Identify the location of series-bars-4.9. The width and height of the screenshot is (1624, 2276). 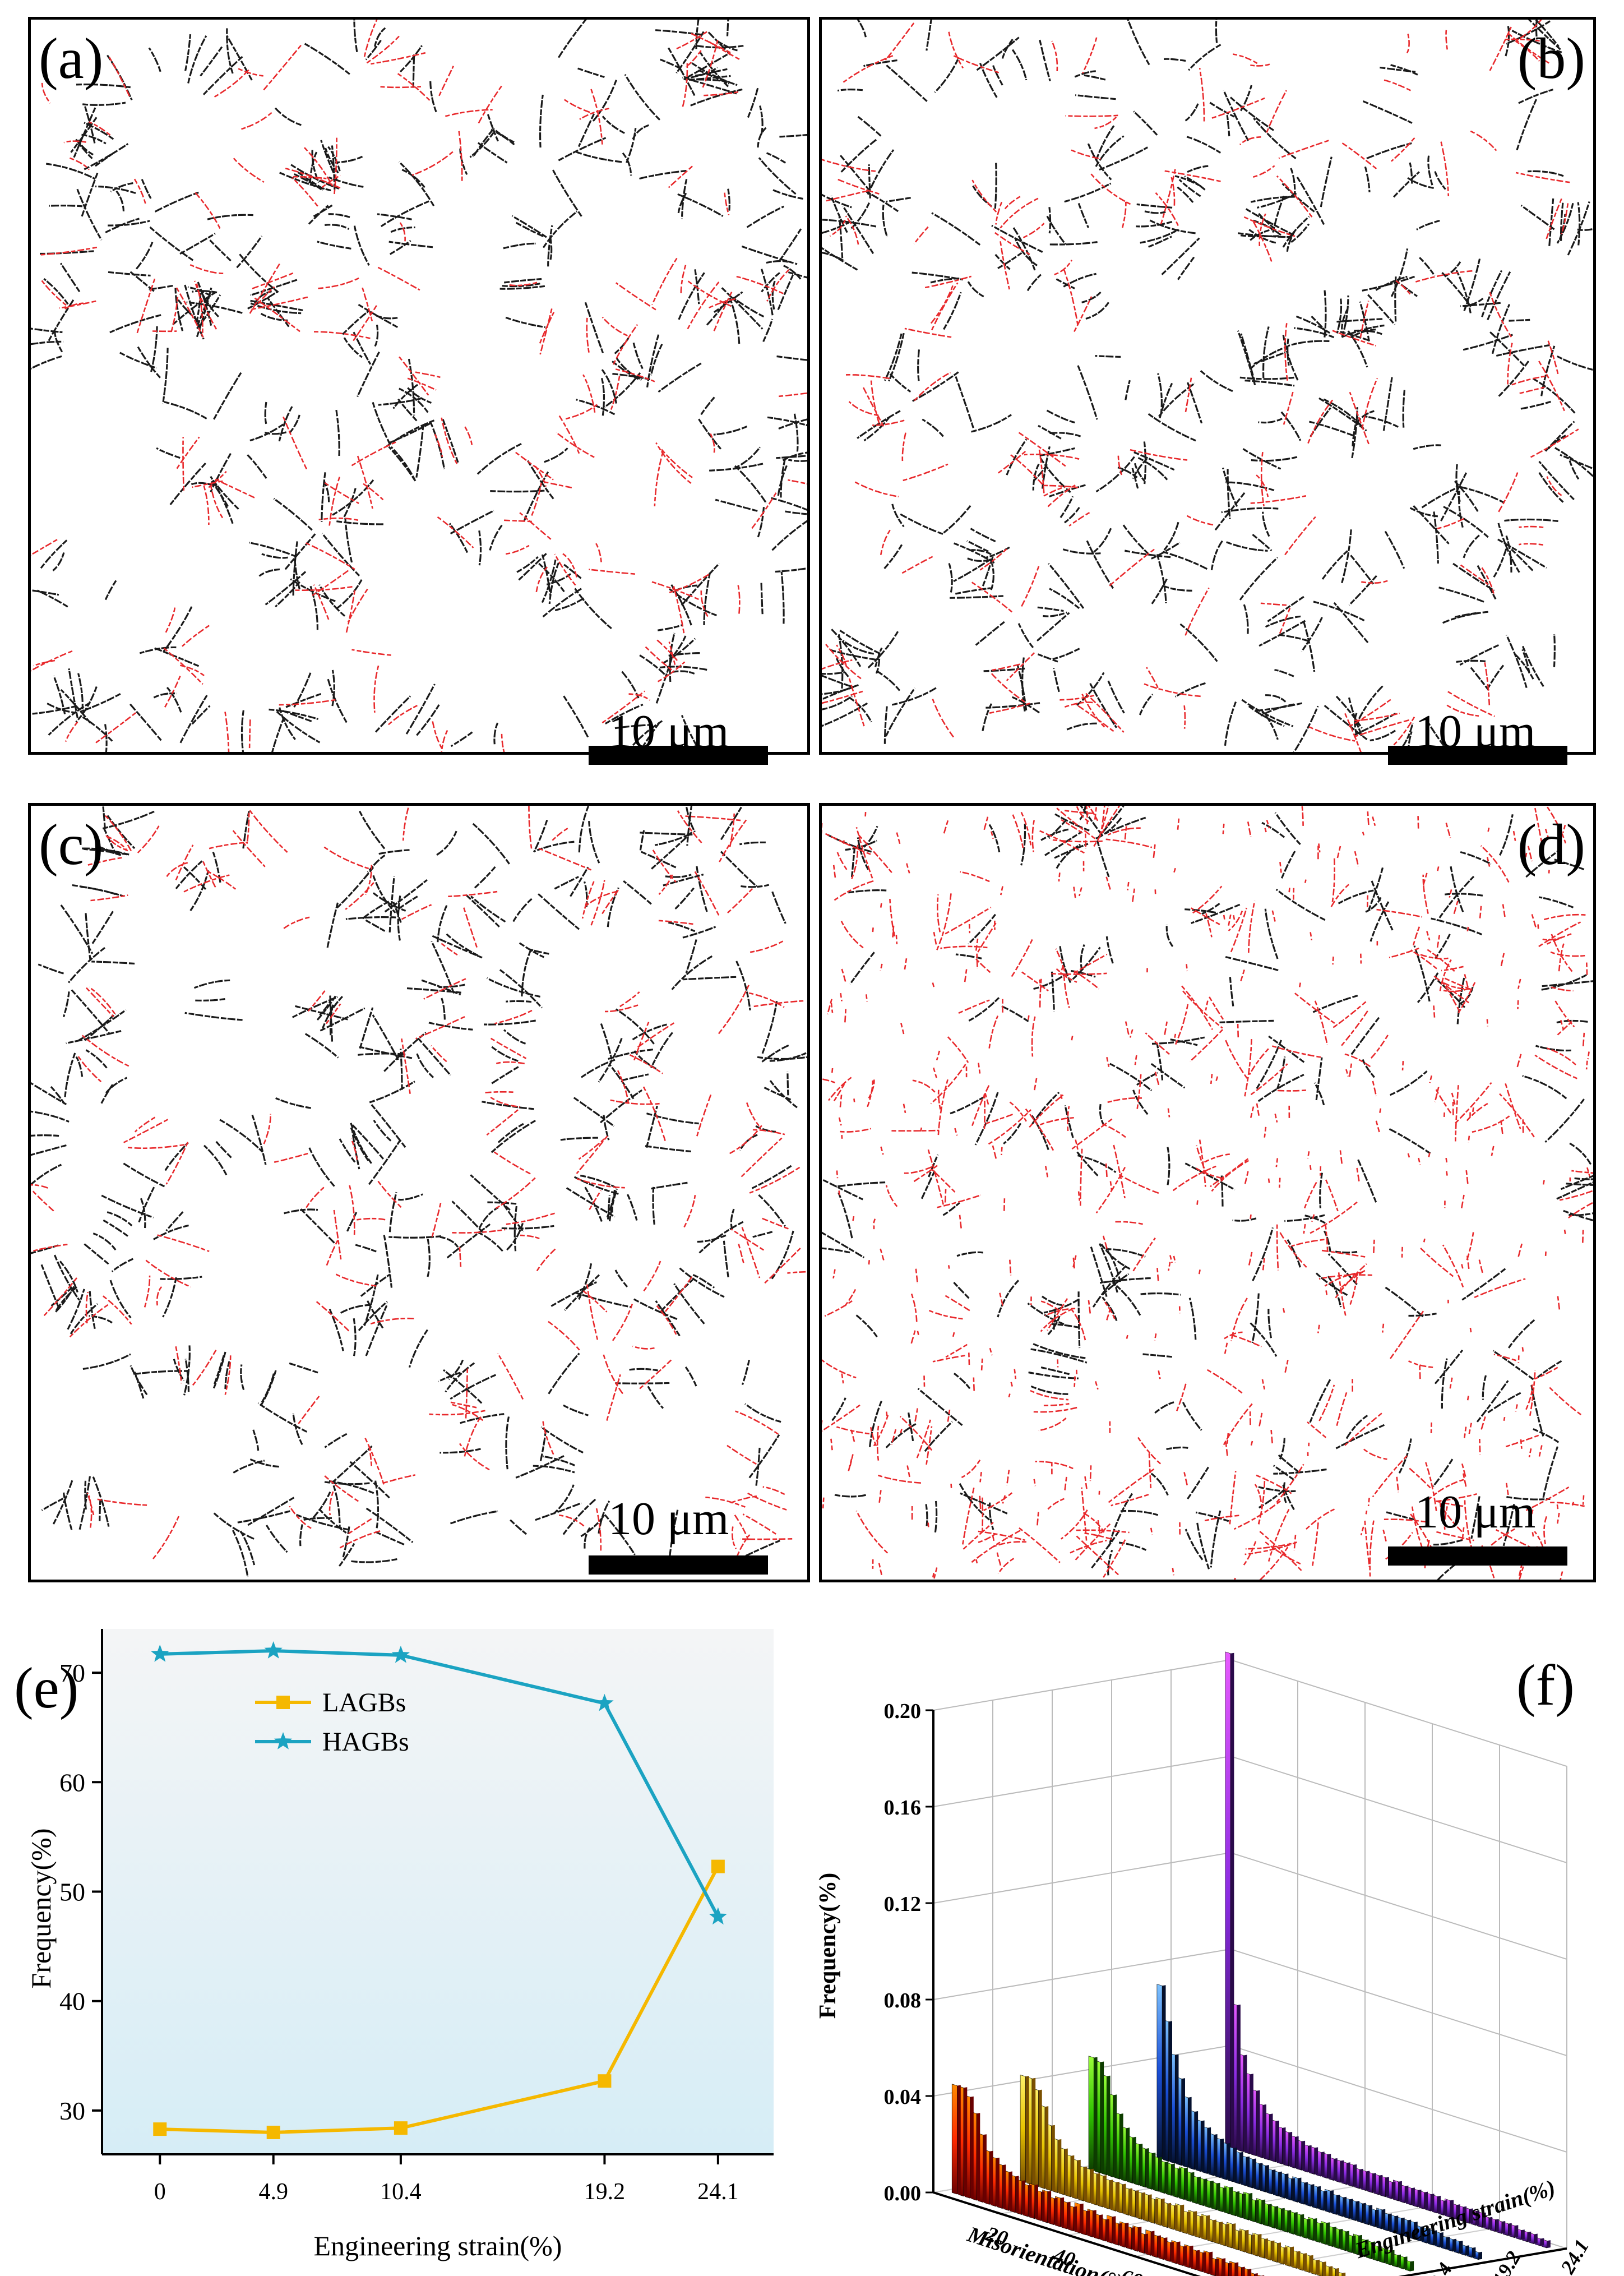
(1183, 2175).